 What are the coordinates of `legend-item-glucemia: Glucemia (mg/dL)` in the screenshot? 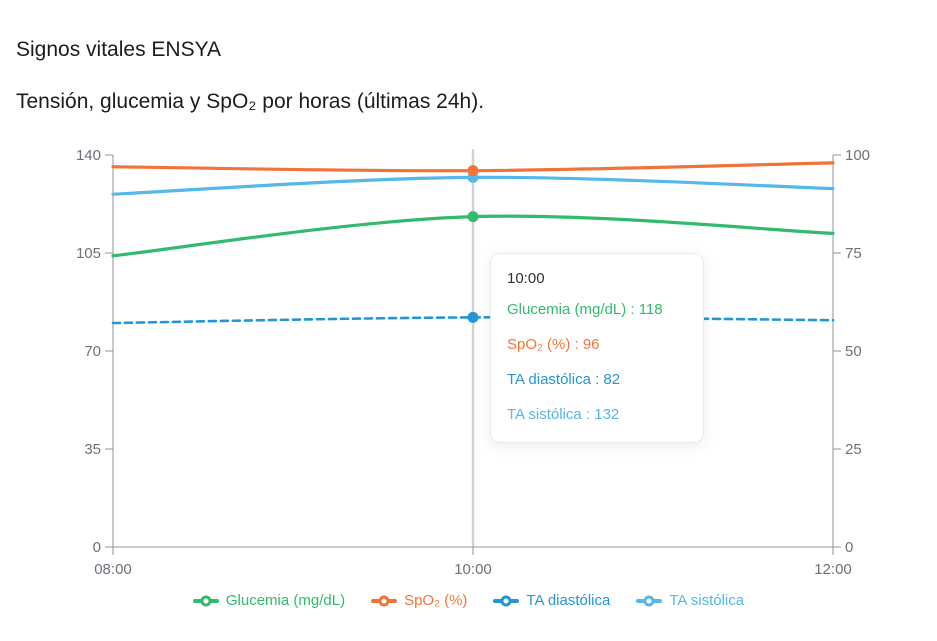 It's located at (269, 601).